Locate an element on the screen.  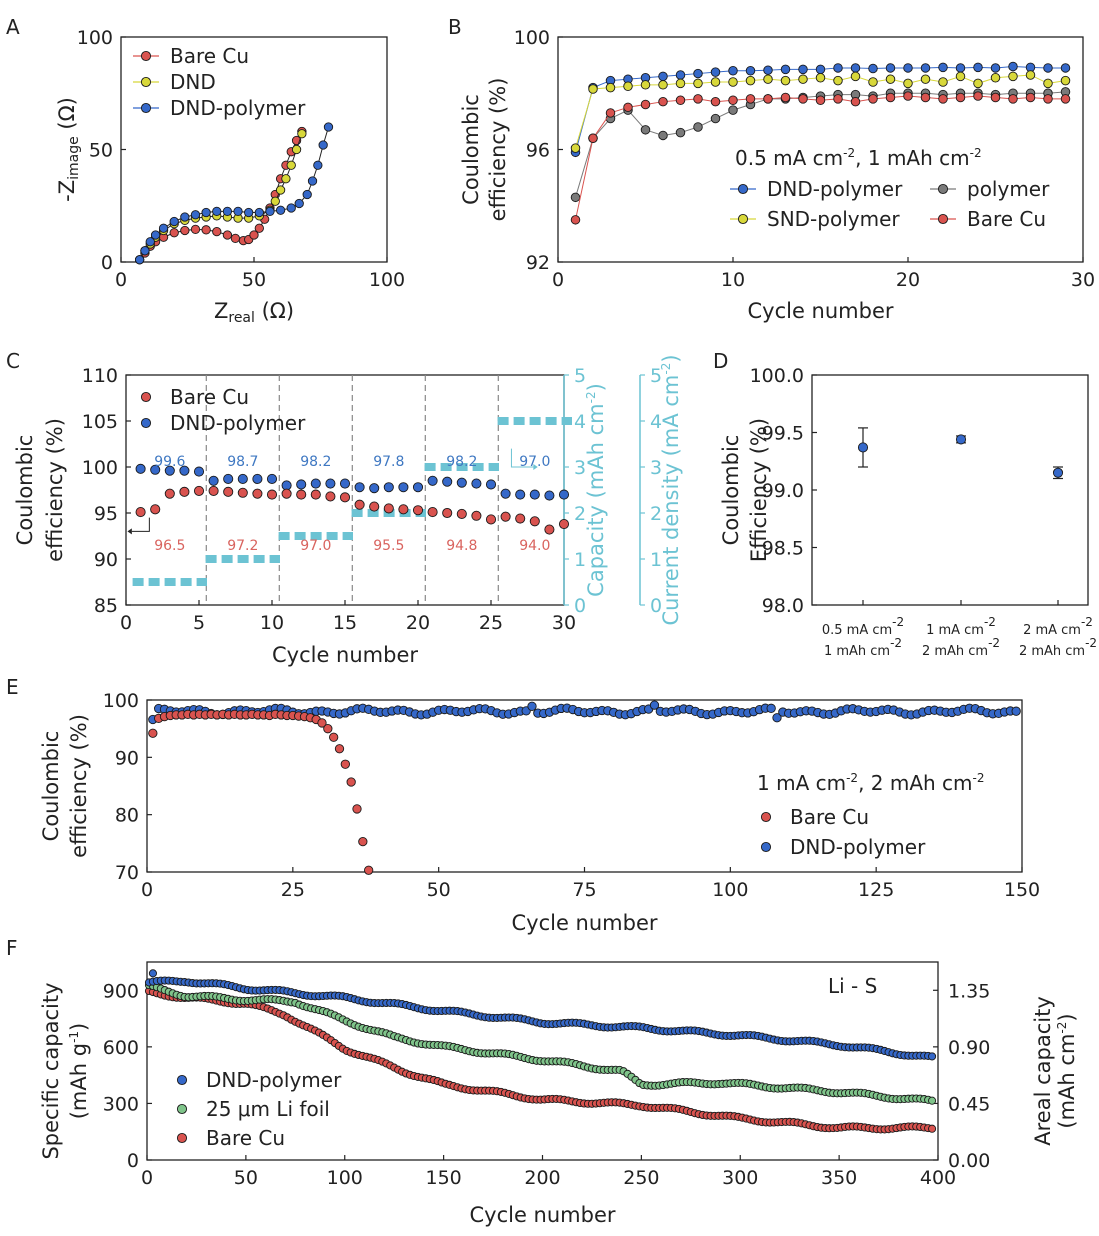
text-span: 1 mAh cm is located at coordinates (857, 651).